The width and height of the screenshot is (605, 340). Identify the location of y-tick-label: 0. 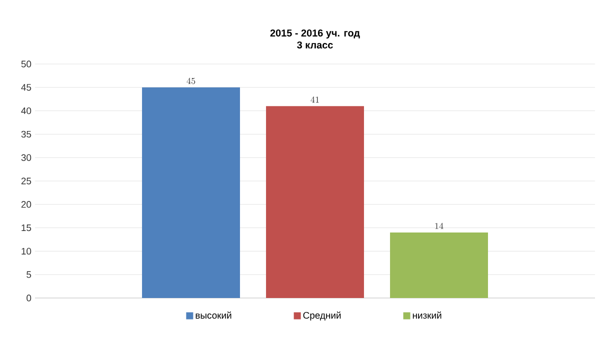
(29, 298).